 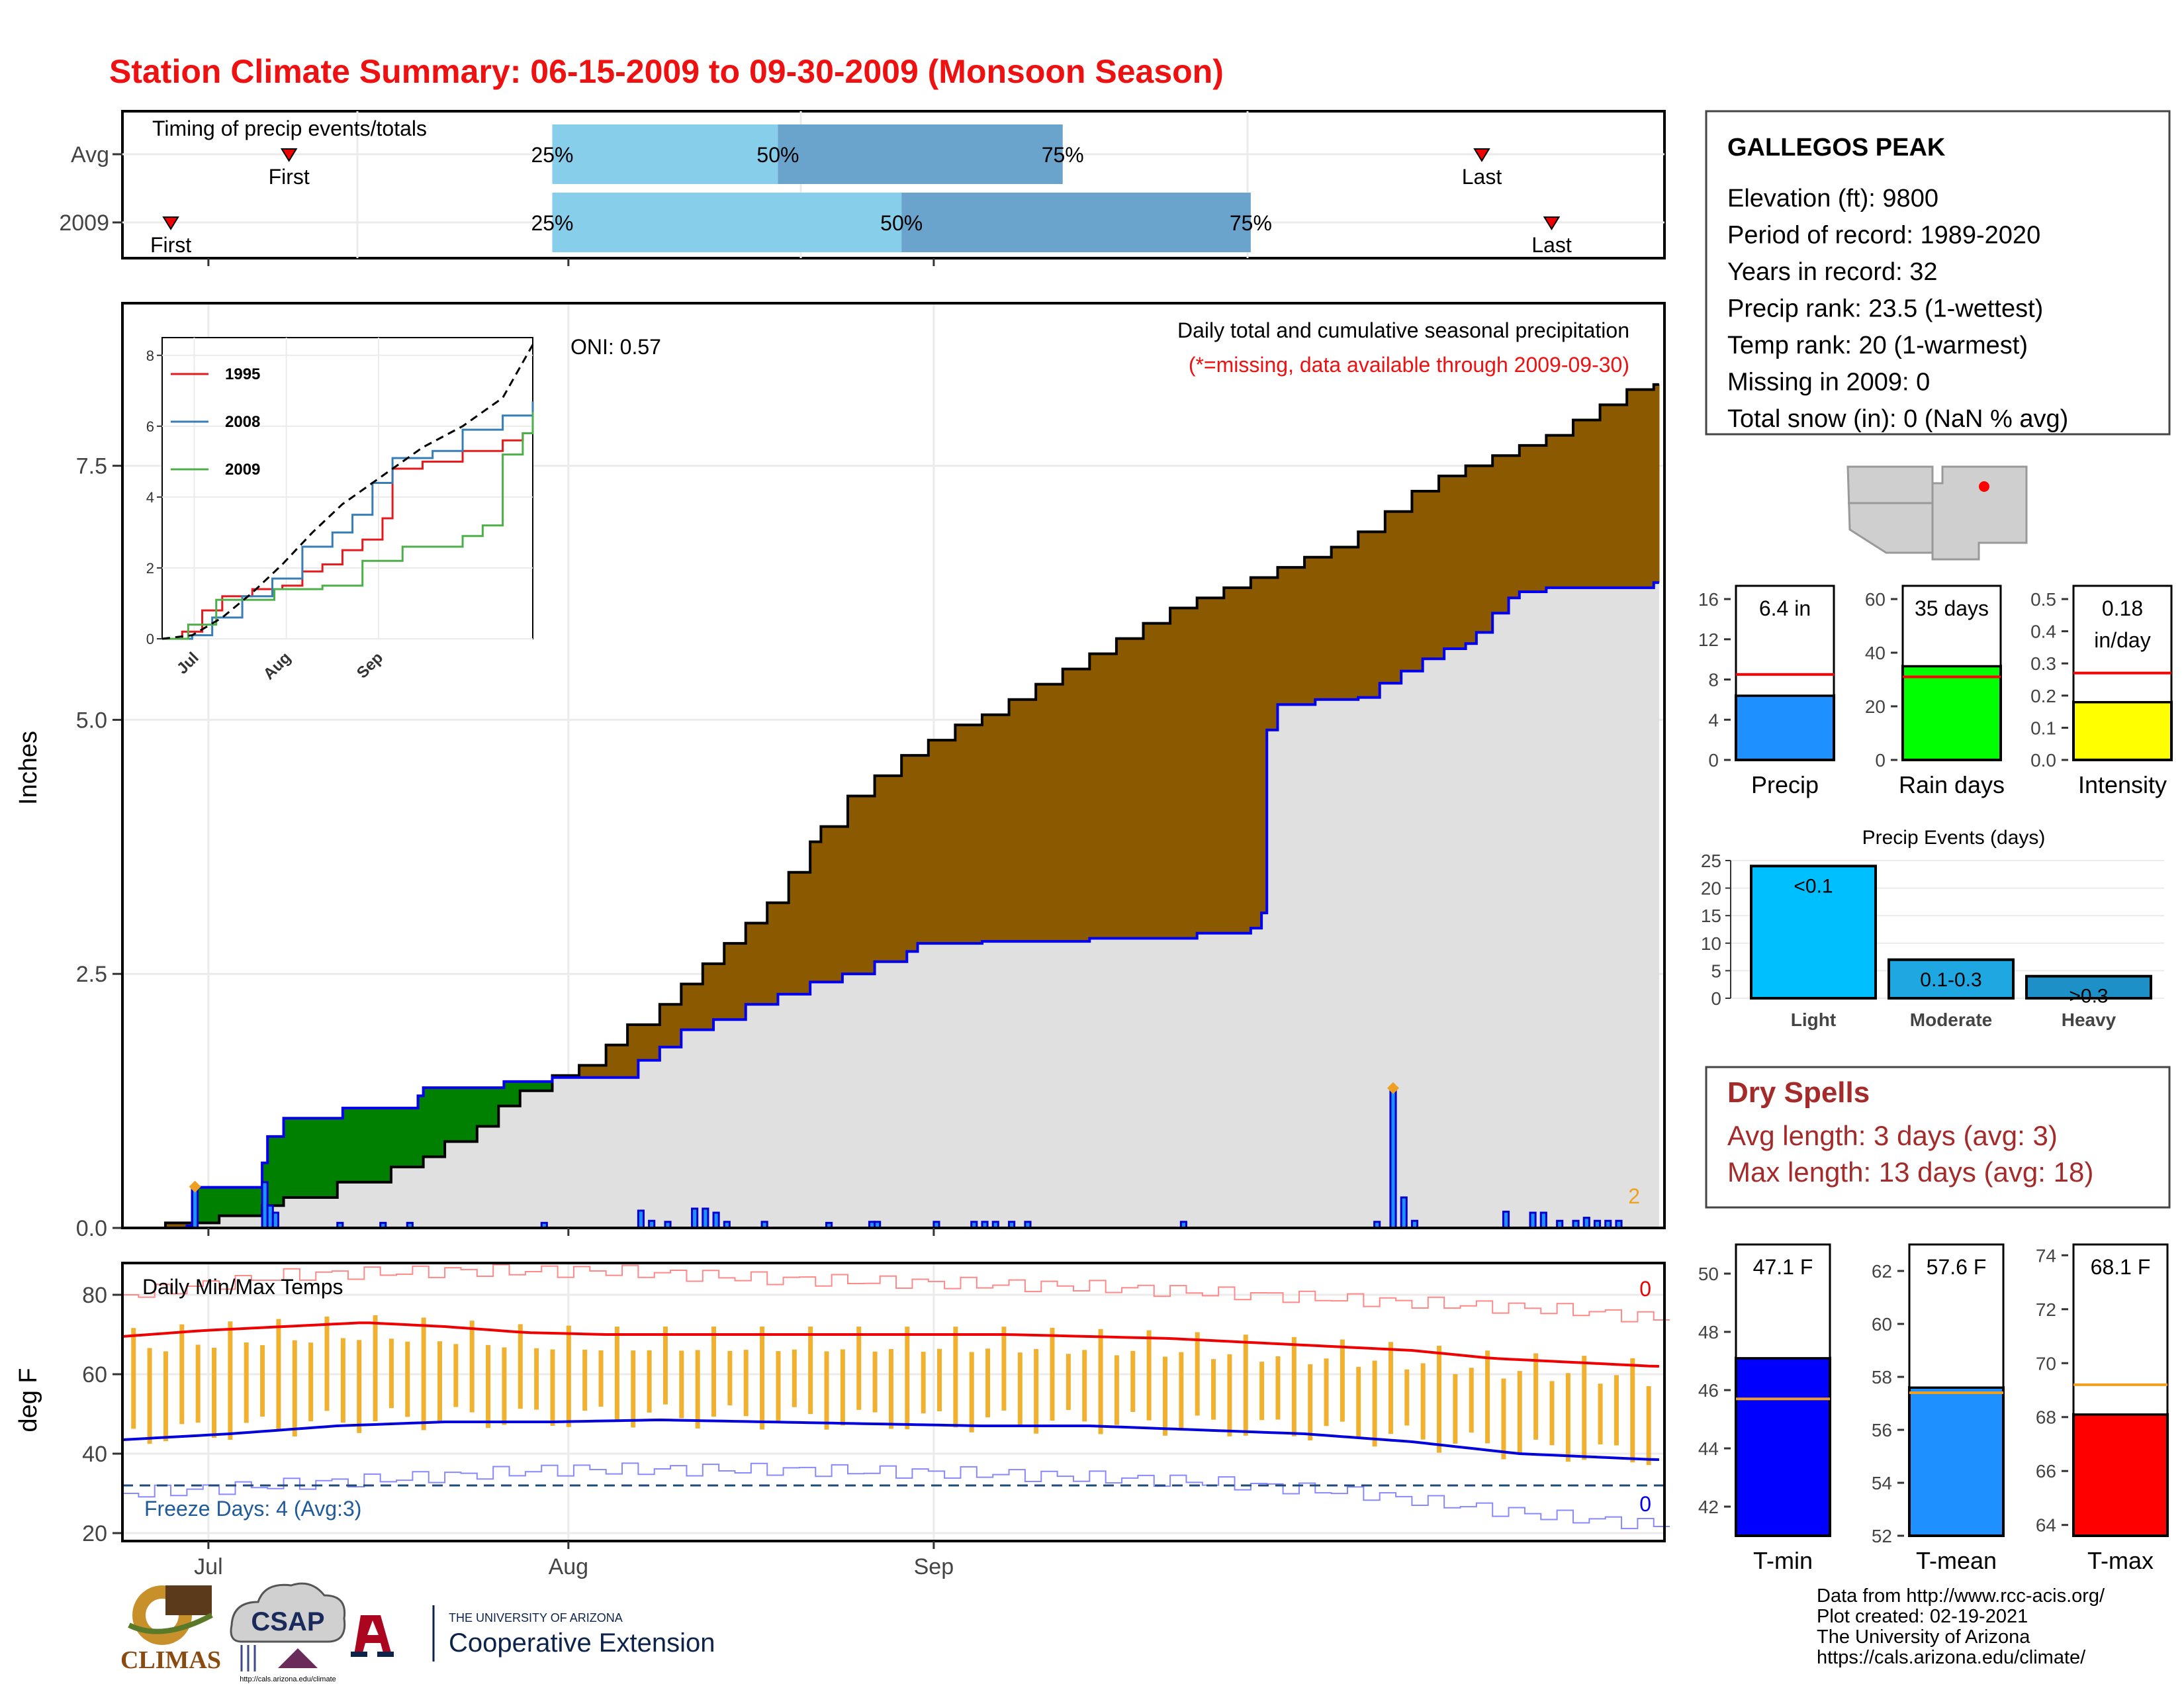 What do you see at coordinates (171, 1629) in the screenshot?
I see `climas-logo: CLIMAS` at bounding box center [171, 1629].